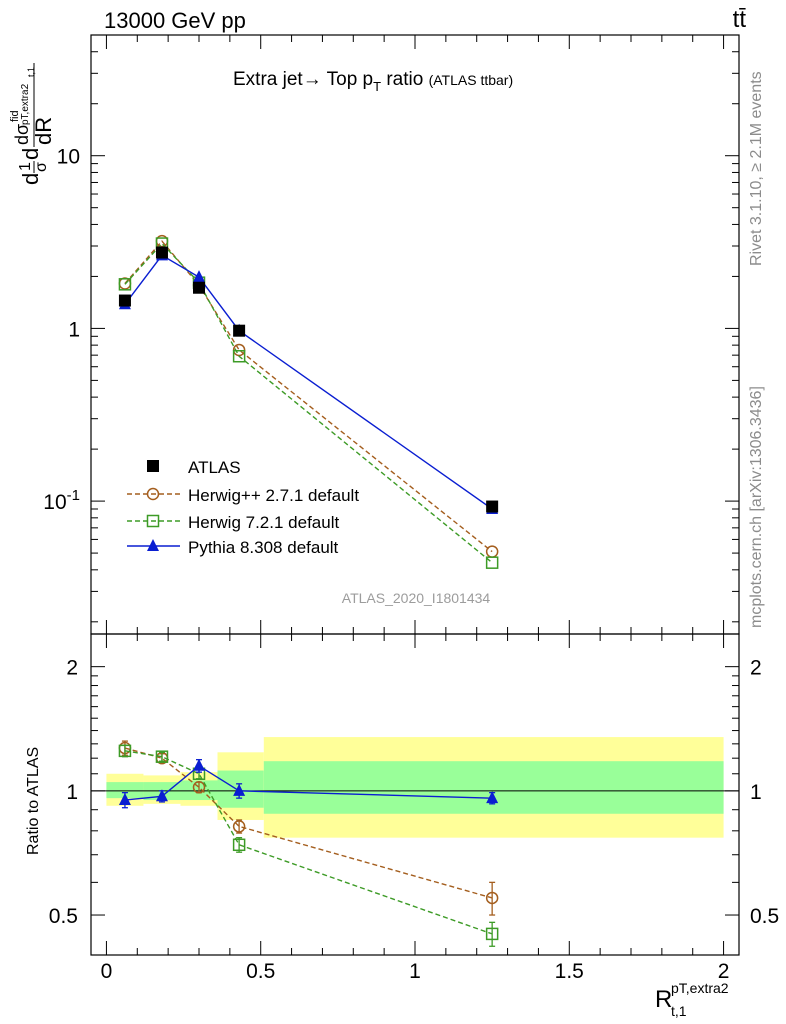 This screenshot has width=786, height=1024. Describe the element at coordinates (41, 167) in the screenshot. I see `y-axis-label-part: σ` at that location.